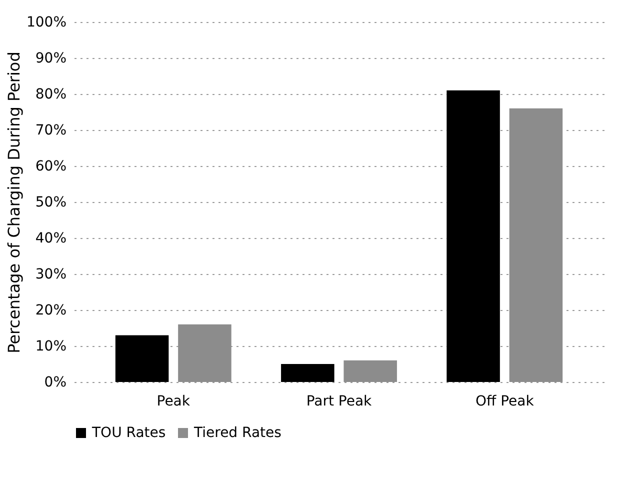 This screenshot has width=625, height=499. I want to click on y-tick-label: 80%, so click(50, 94).